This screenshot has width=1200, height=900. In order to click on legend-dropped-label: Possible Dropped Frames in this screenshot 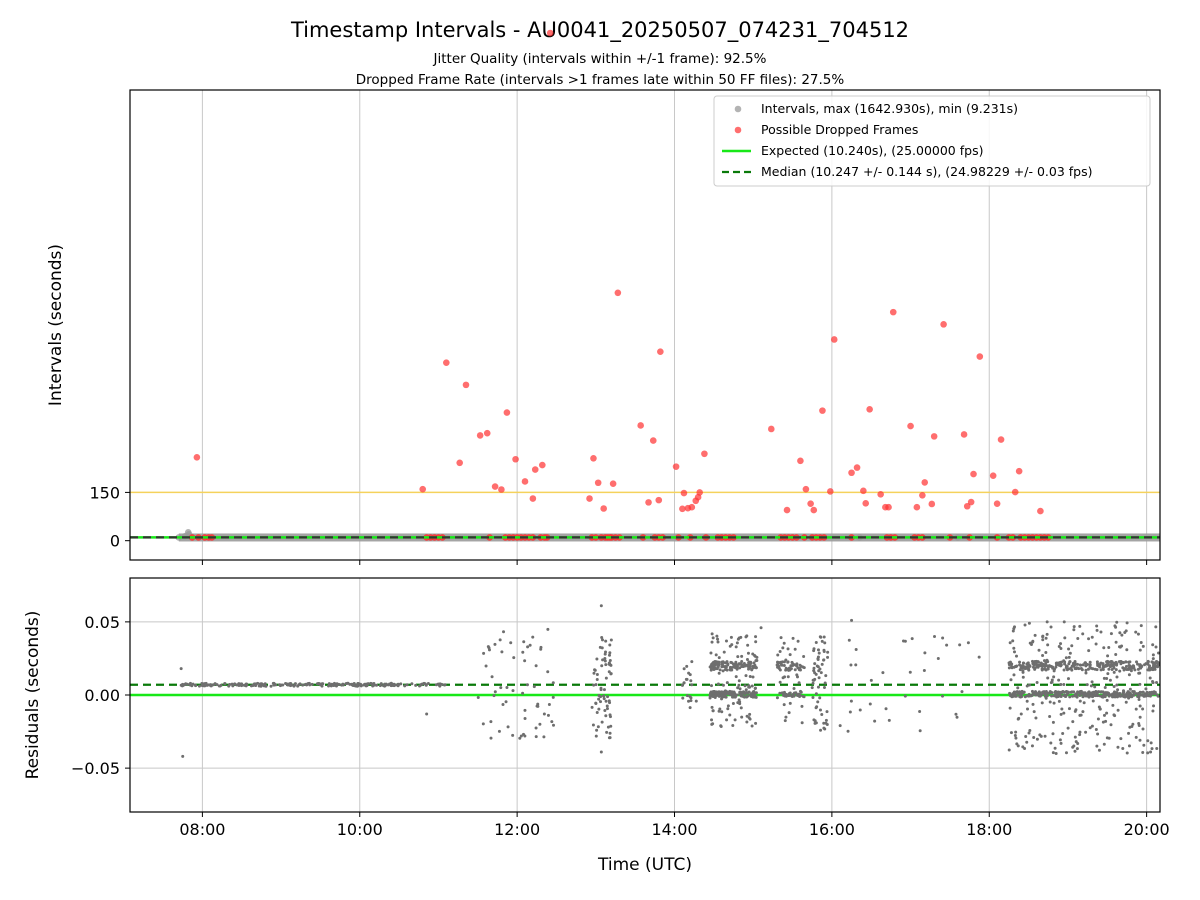, I will do `click(839, 129)`.